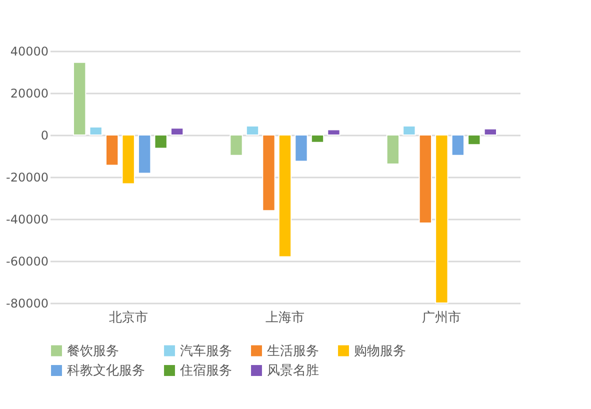 Image resolution: width=591 pixels, height=409 pixels. What do you see at coordinates (44, 135) in the screenshot?
I see `y-tick-label: 0` at bounding box center [44, 135].